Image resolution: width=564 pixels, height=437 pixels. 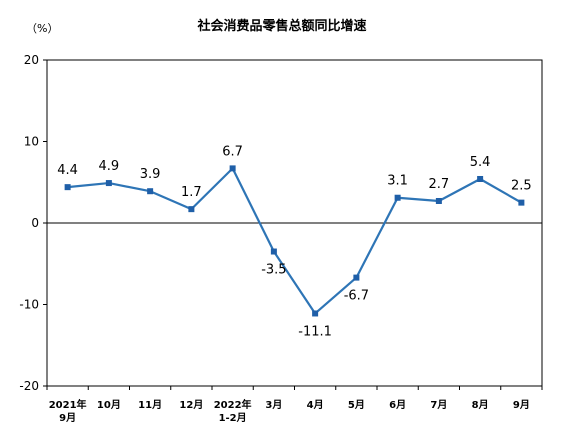 I want to click on y-tick-label: 0, so click(x=35, y=223).